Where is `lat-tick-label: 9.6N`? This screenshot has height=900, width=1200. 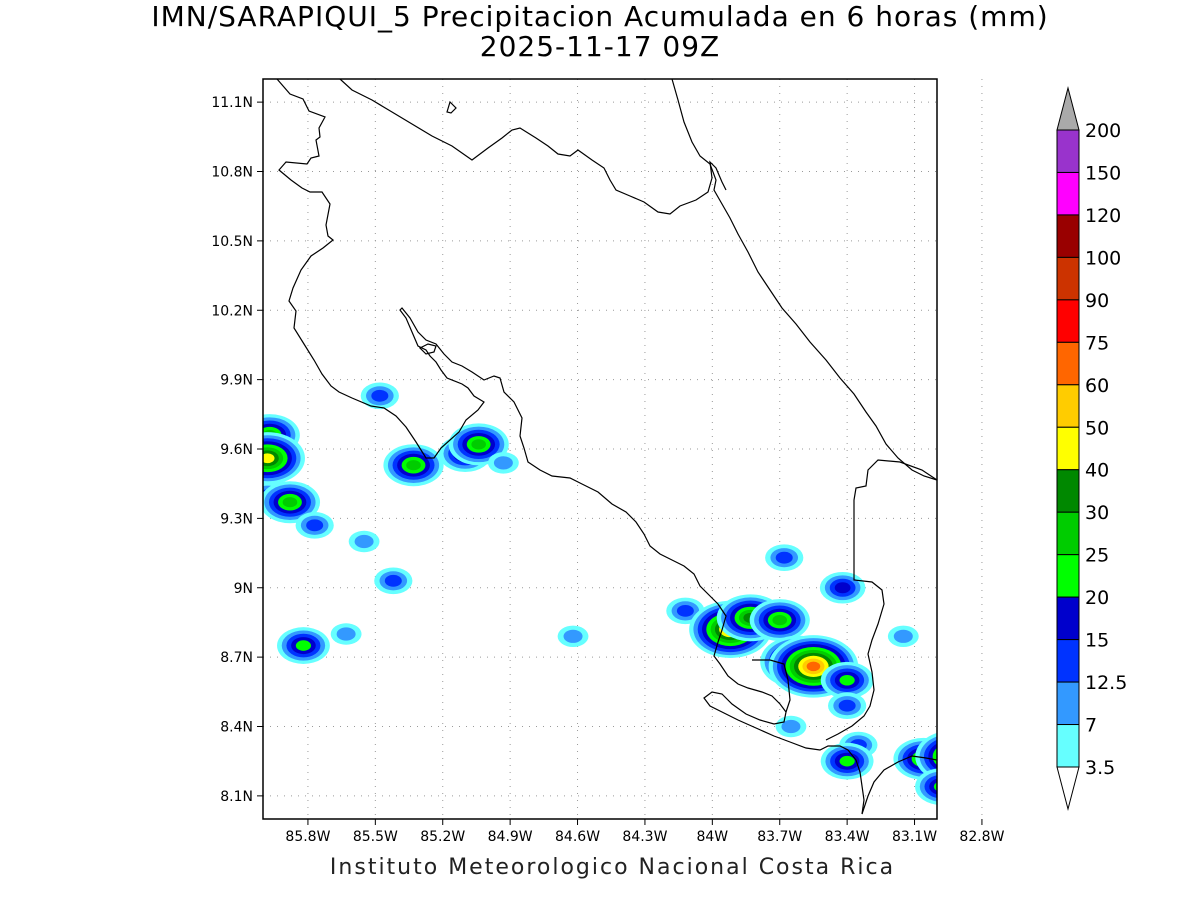
lat-tick-label: 9.6N is located at coordinates (236, 450).